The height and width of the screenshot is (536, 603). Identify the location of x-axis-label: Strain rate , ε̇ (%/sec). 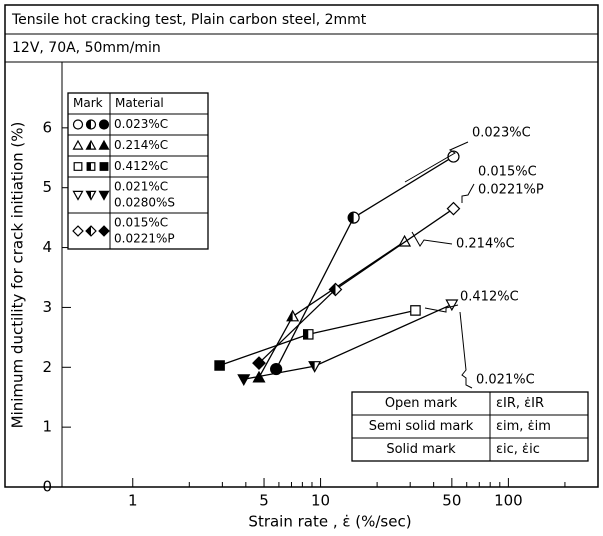
(329, 522).